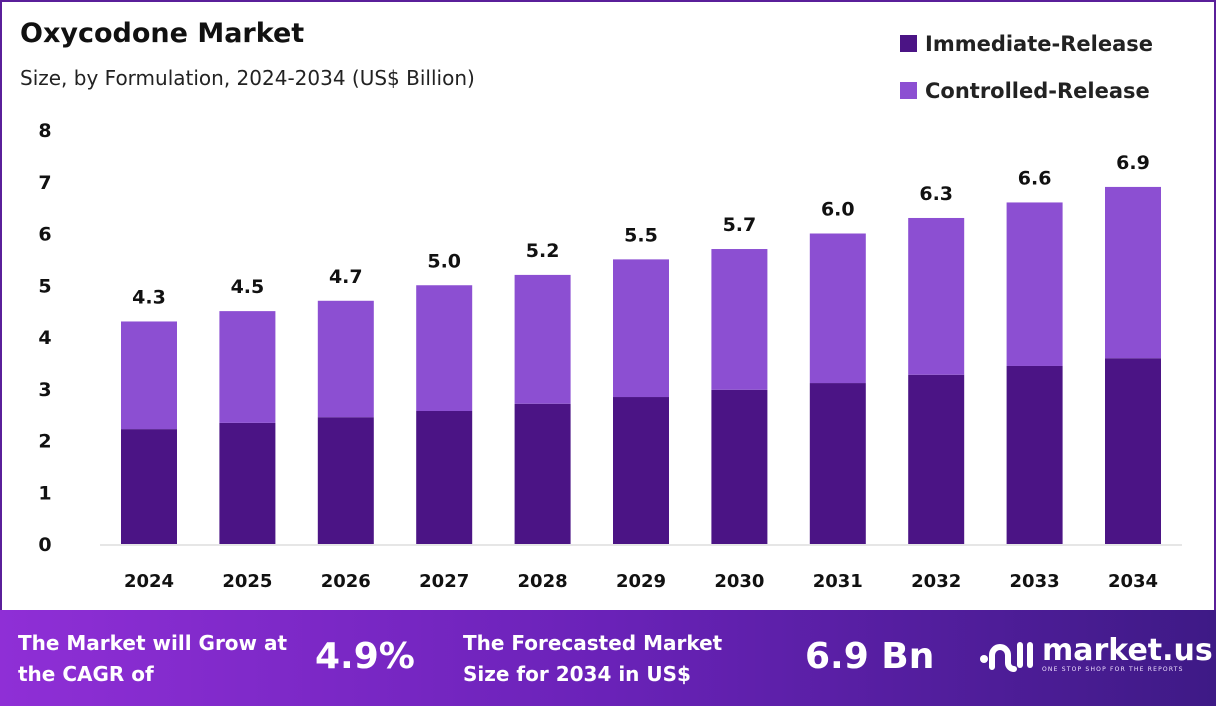 This screenshot has width=1216, height=706. I want to click on bar-controlled-2028, so click(542, 339).